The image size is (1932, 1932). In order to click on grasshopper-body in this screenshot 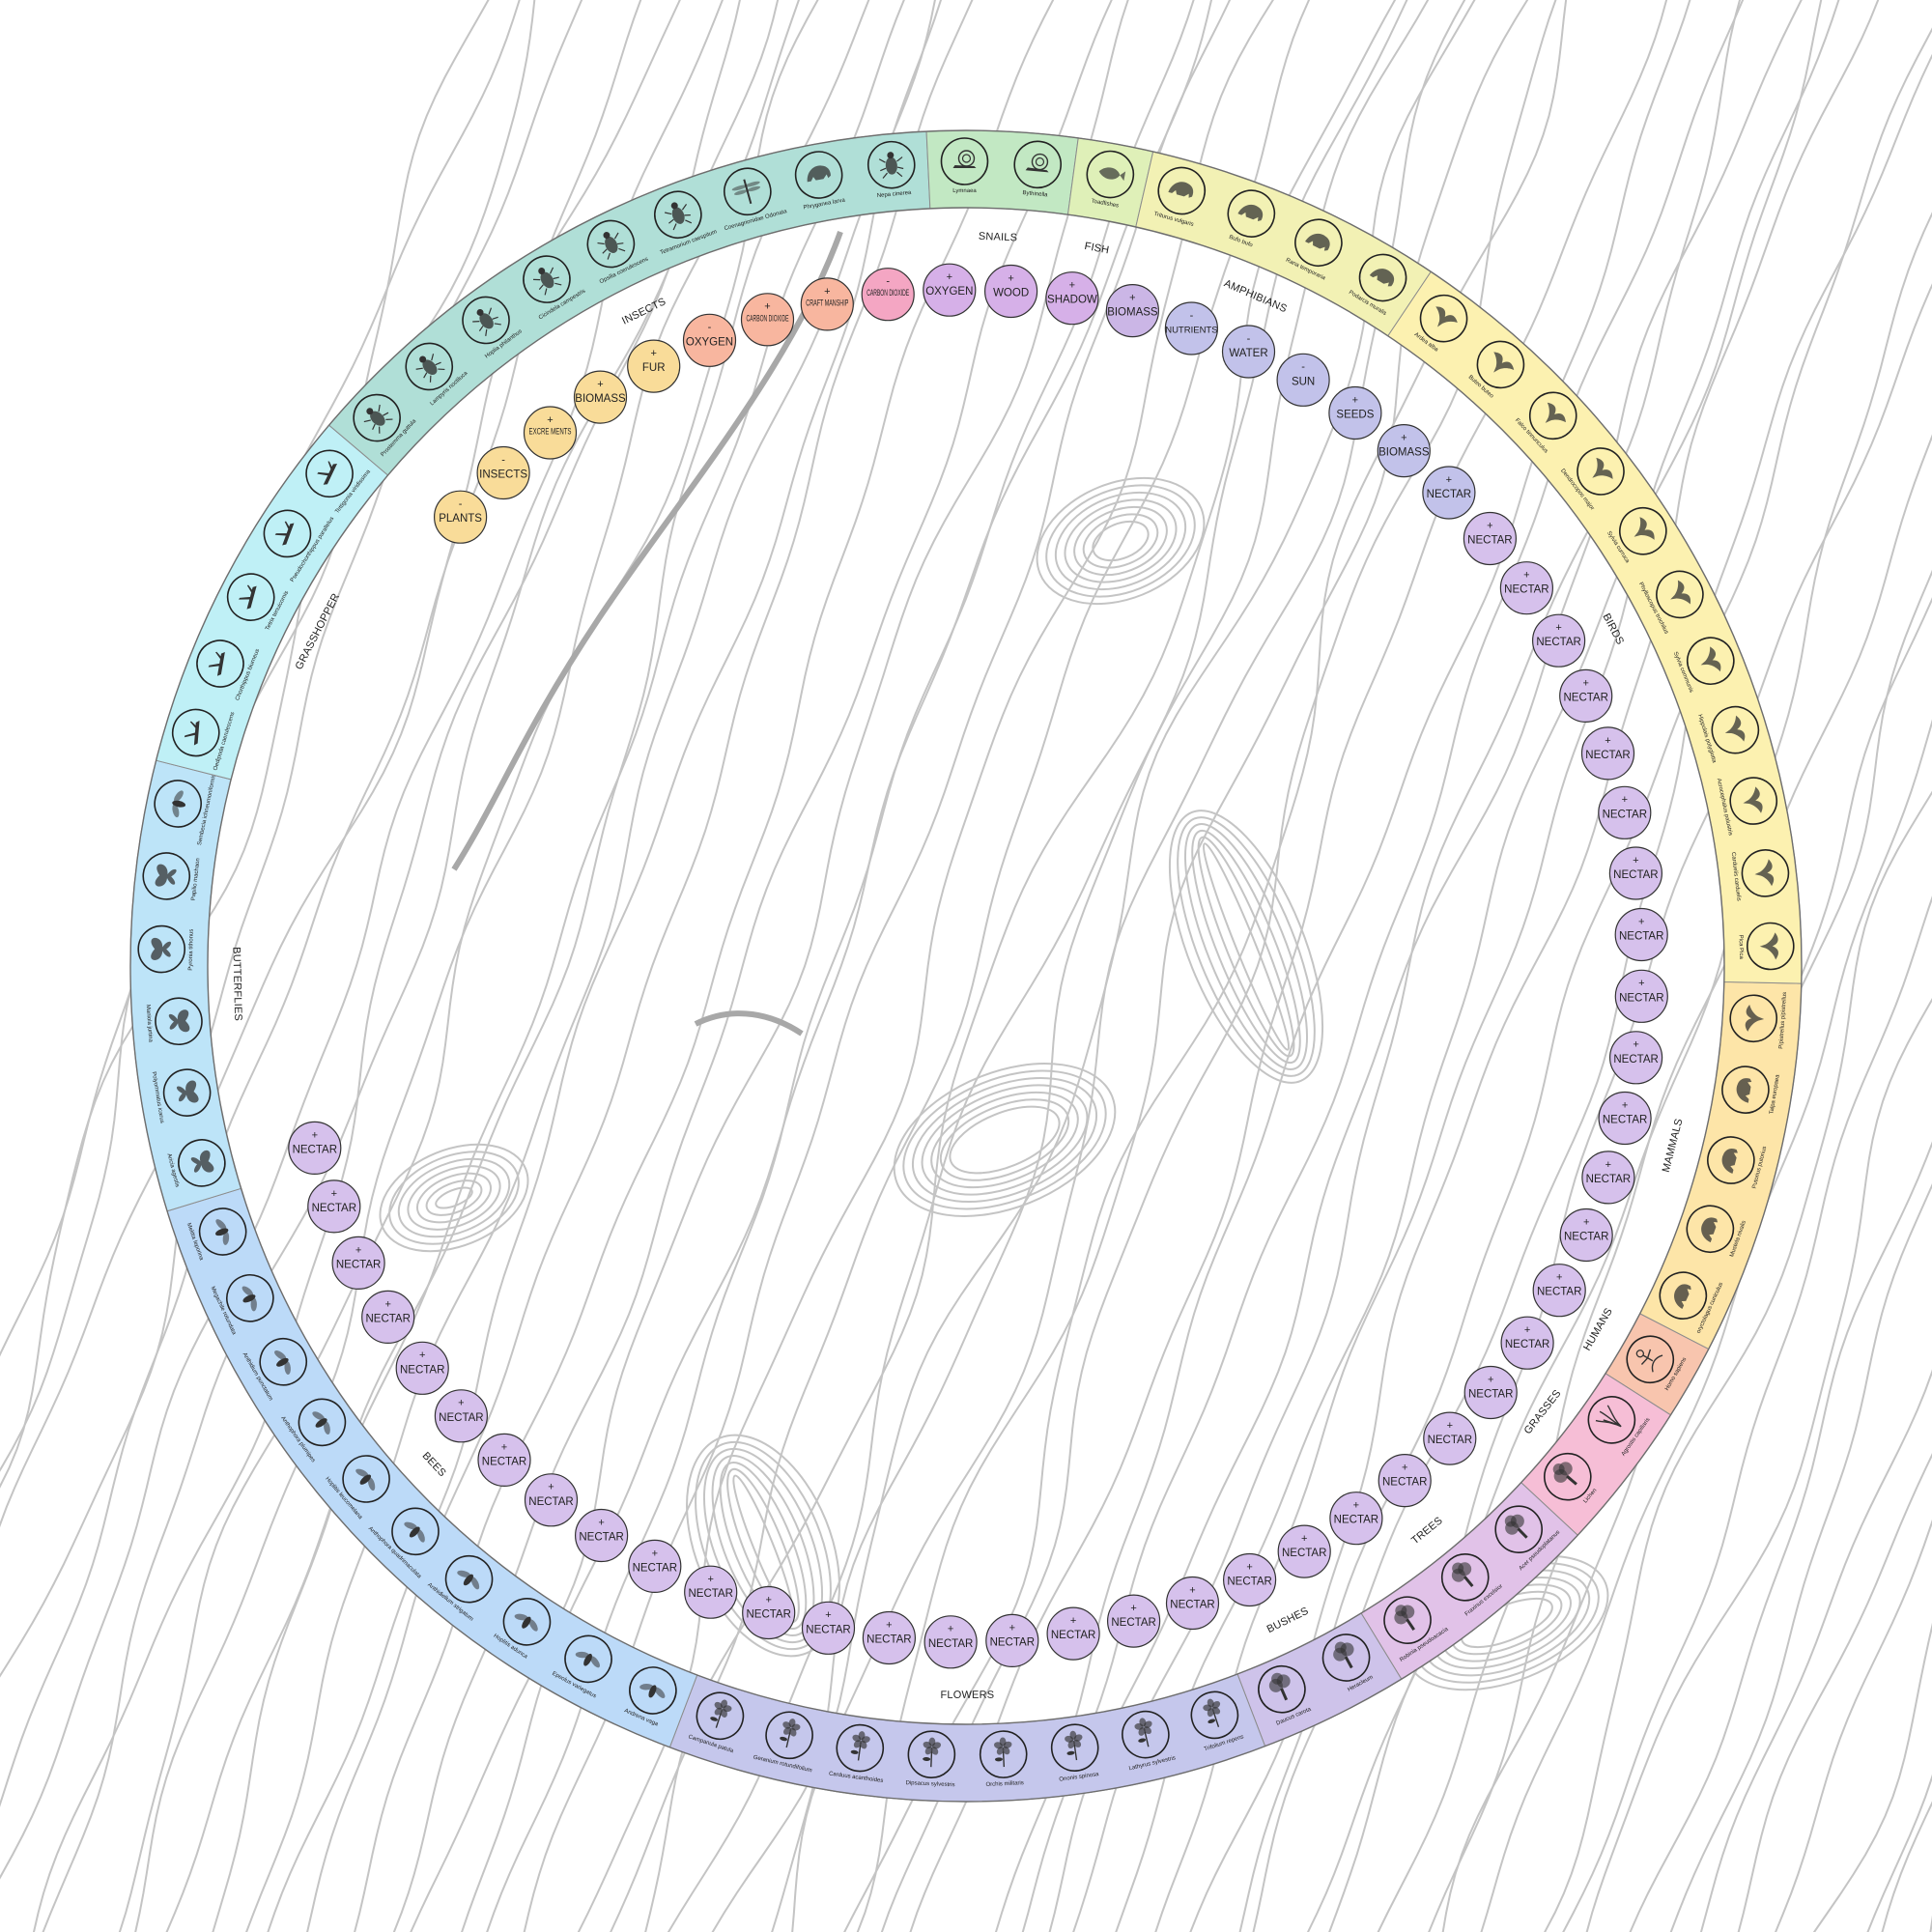, I will do `click(248, 597)`.